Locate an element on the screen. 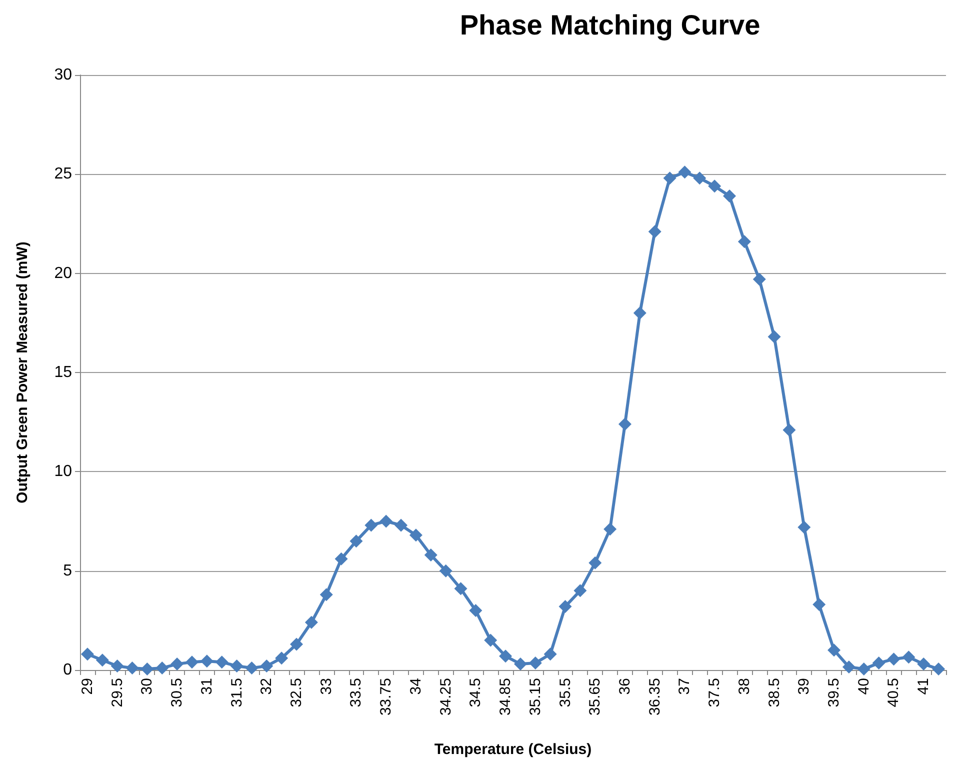 The width and height of the screenshot is (960, 765). x-tick-label: 39.5 is located at coordinates (834, 693).